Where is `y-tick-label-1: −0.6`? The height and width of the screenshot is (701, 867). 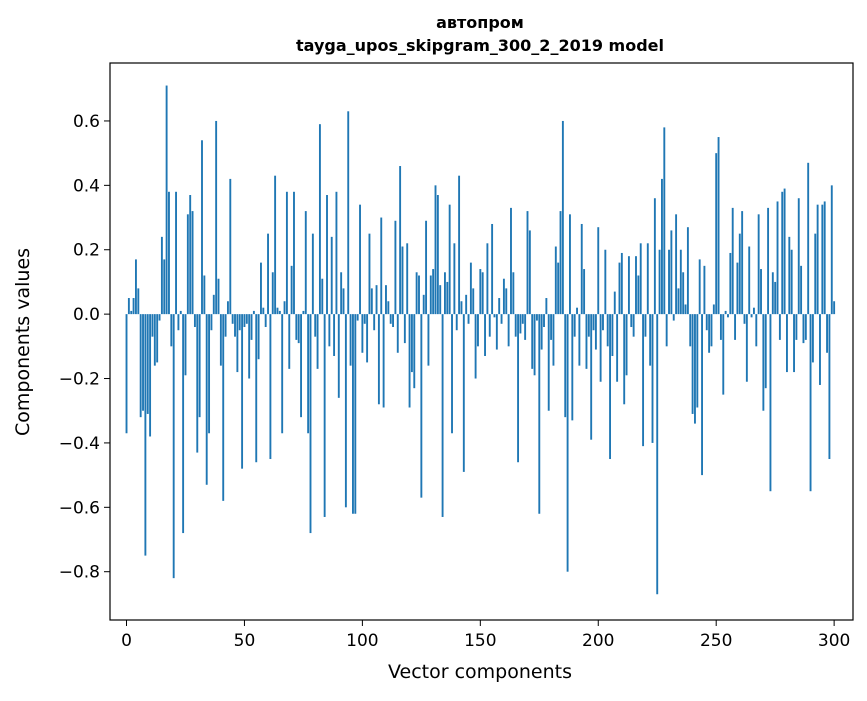 y-tick-label-1: −0.6 is located at coordinates (79, 508).